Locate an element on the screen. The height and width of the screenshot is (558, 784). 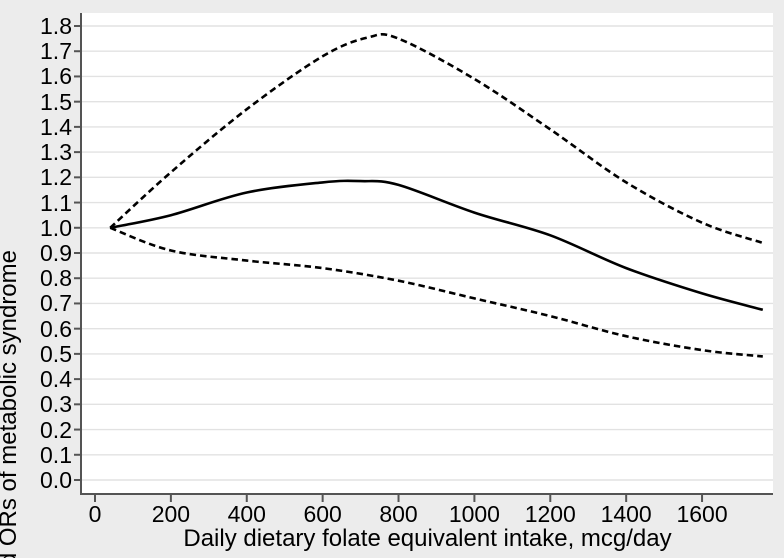
y-tick-label: 0.5 is located at coordinates (56, 353).